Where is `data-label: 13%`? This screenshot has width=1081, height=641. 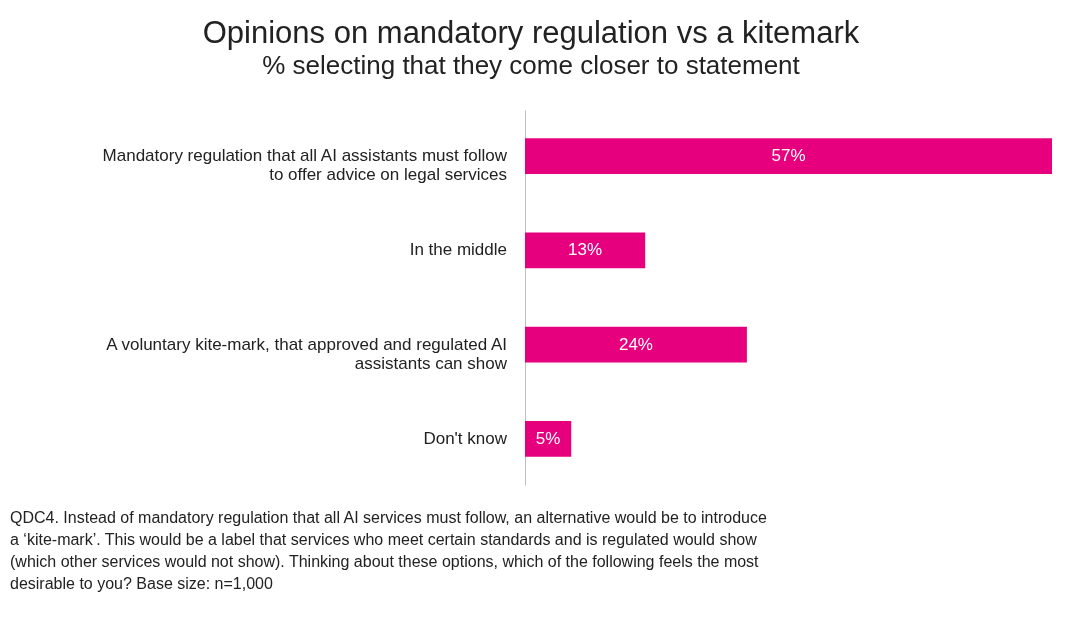
data-label: 13% is located at coordinates (585, 250).